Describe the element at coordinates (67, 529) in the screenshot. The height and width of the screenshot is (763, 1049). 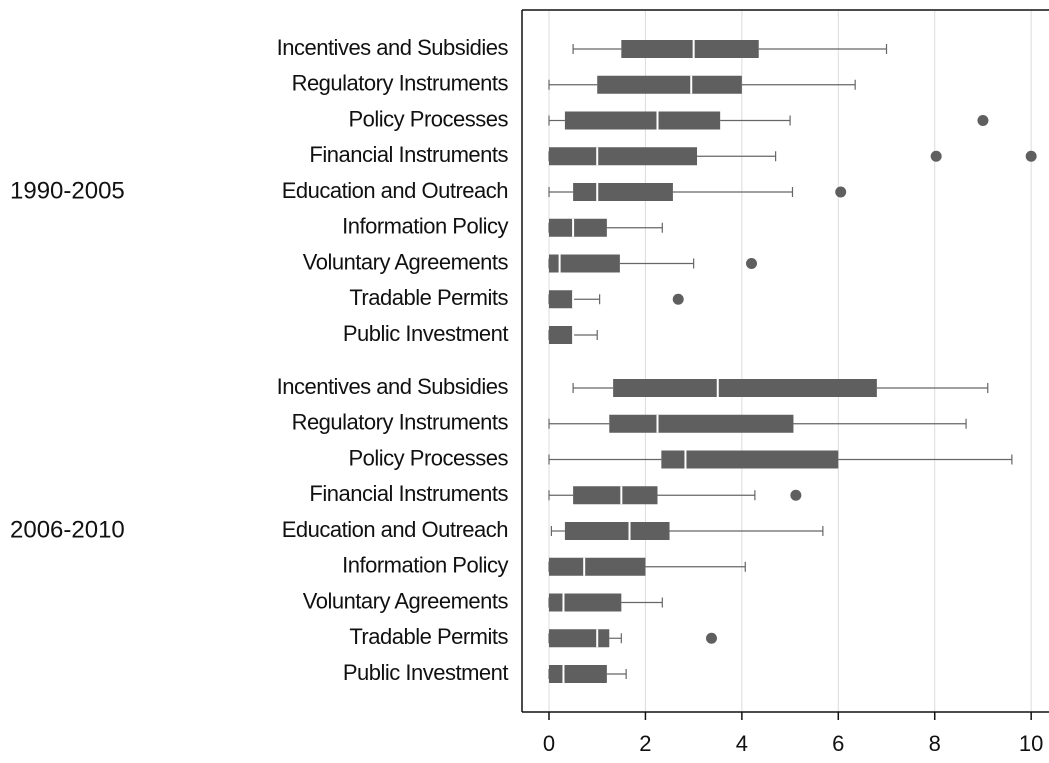
I see `group-label: 2006-2010` at that location.